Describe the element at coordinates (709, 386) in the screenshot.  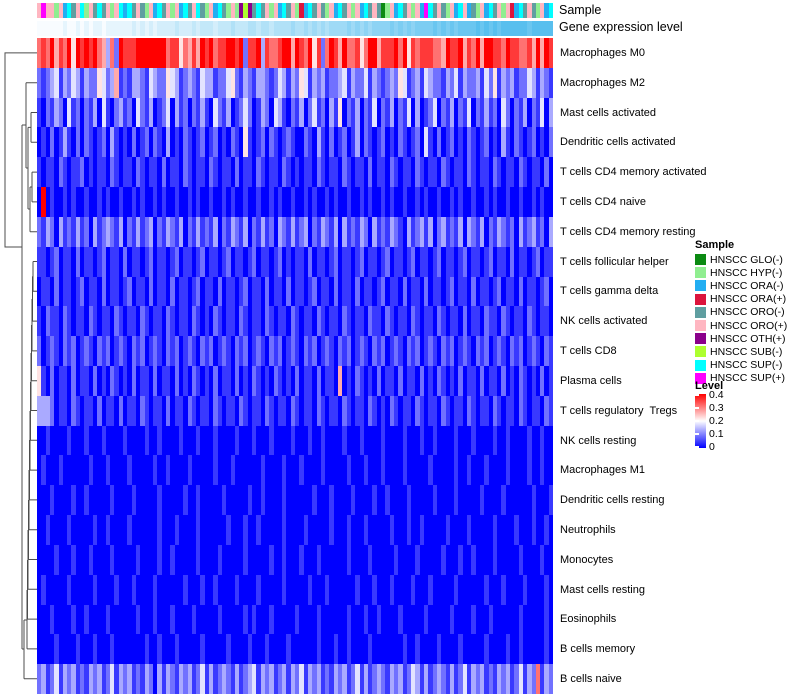
I see `legend-level-title: Level` at that location.